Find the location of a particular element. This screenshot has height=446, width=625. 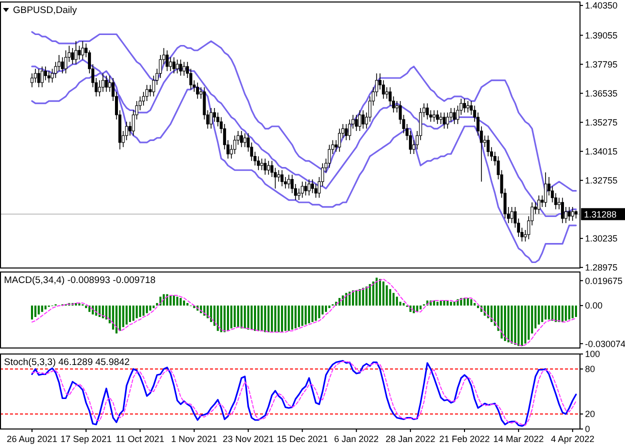

y-tick-label: 1.32755 is located at coordinates (601, 181).